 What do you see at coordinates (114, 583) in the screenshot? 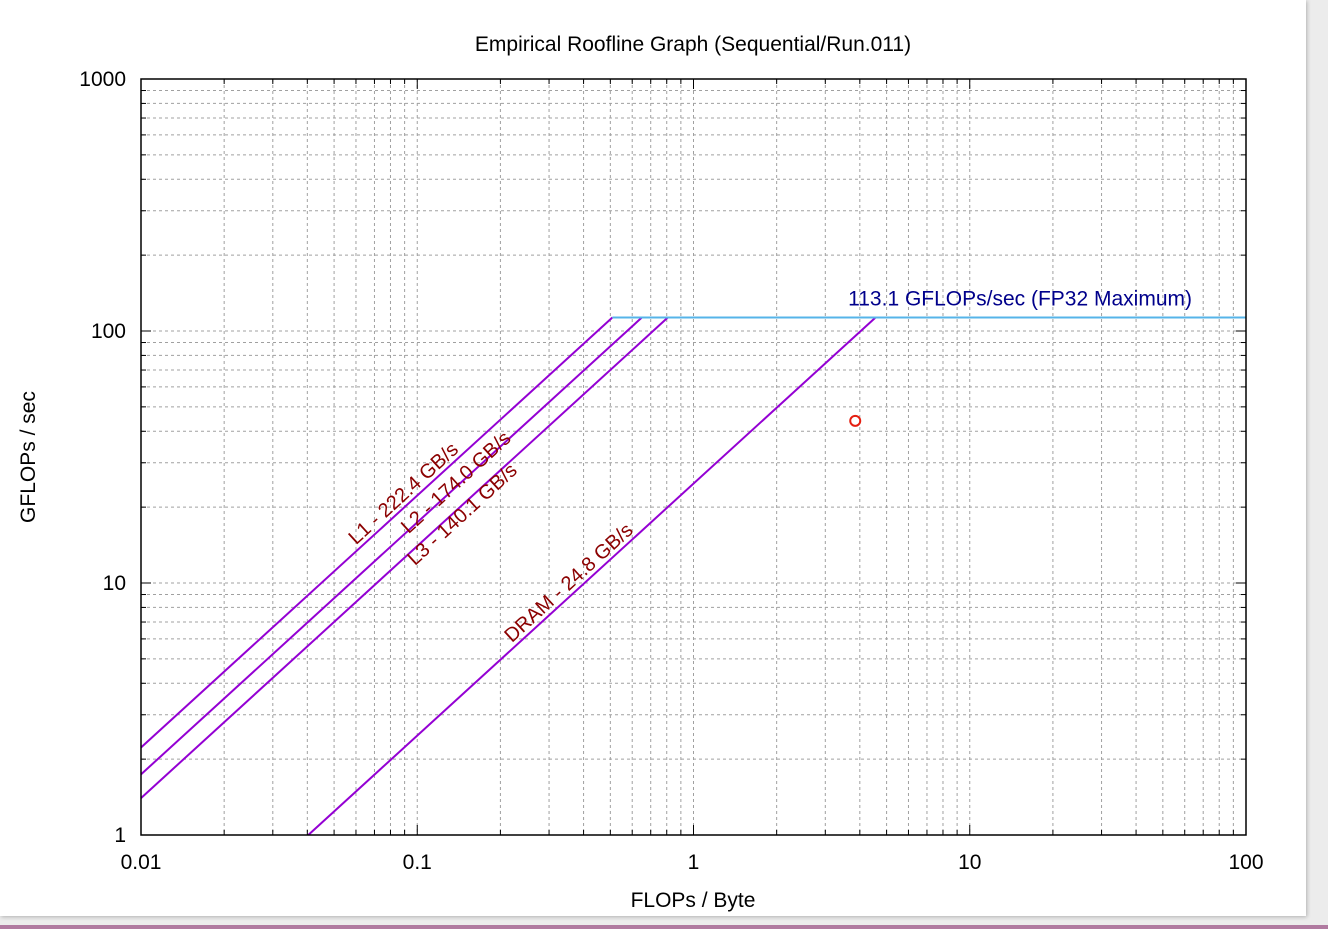
I see `y-tick-label: 10` at bounding box center [114, 583].